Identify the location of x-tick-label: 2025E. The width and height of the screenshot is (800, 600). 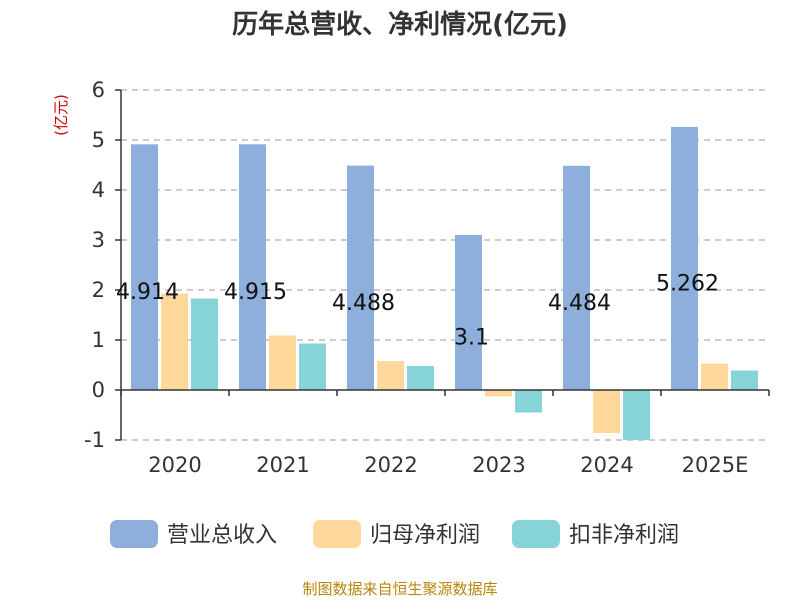
(715, 465).